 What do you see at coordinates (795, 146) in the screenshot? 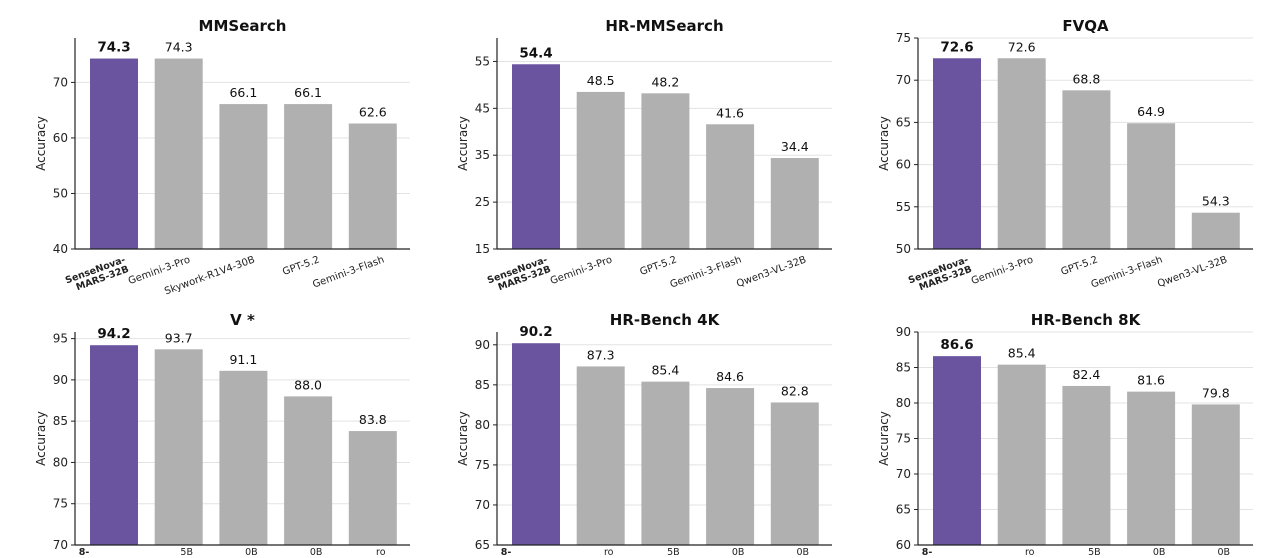
I see `value-label: 34.4` at bounding box center [795, 146].